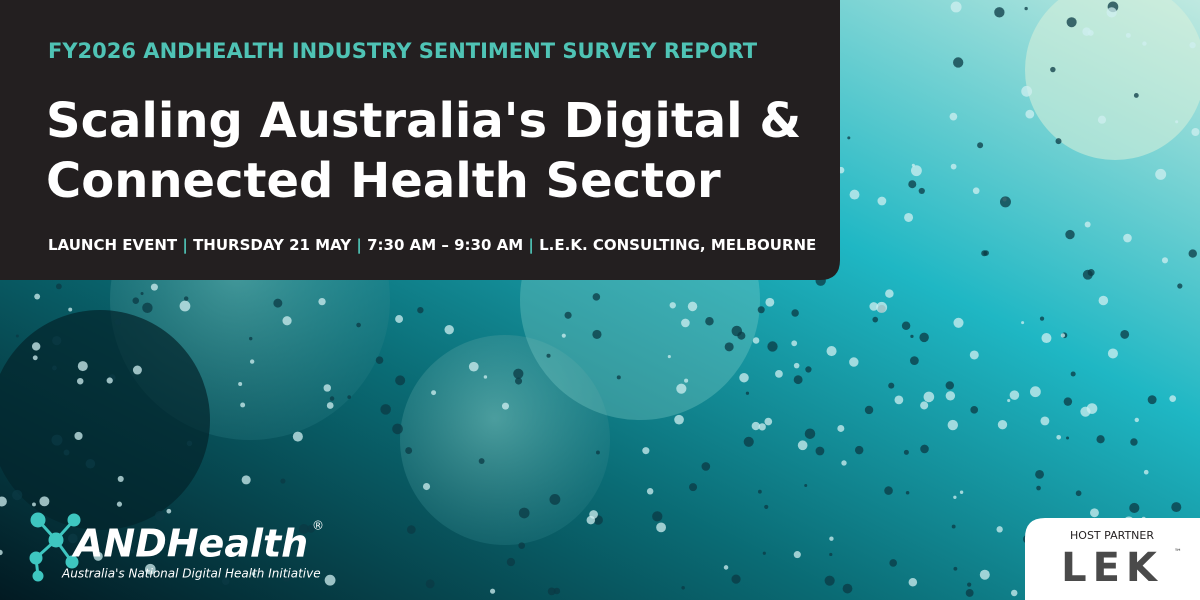 Image resolution: width=1200 pixels, height=600 pixels. Describe the element at coordinates (1112, 535) in the screenshot. I see `partner-label: HOST PARTNER` at that location.